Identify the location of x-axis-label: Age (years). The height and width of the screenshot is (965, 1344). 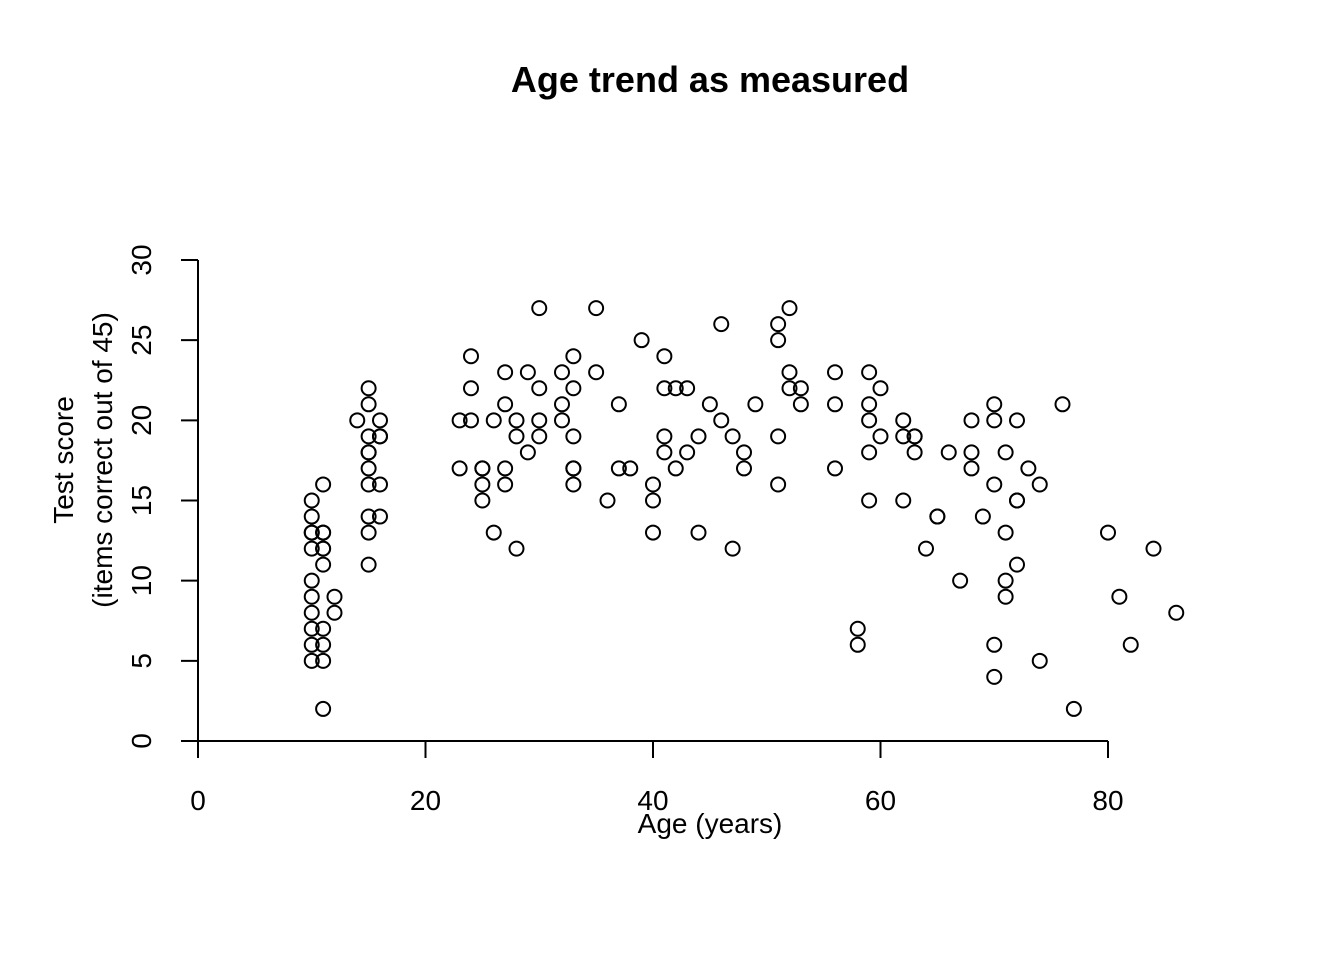
(710, 823).